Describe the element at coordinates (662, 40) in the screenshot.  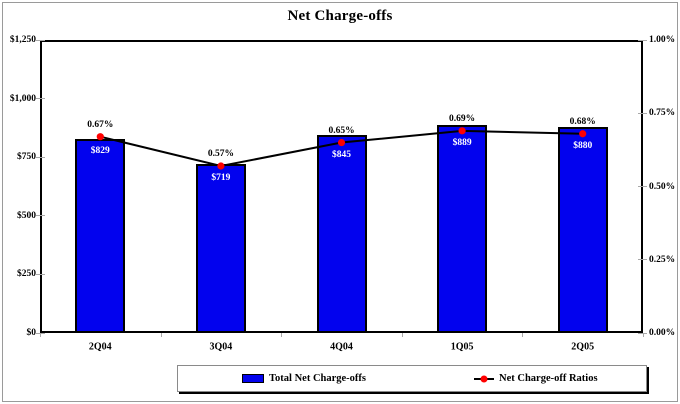
I see `right-axis-tick-label: 1.00%` at that location.